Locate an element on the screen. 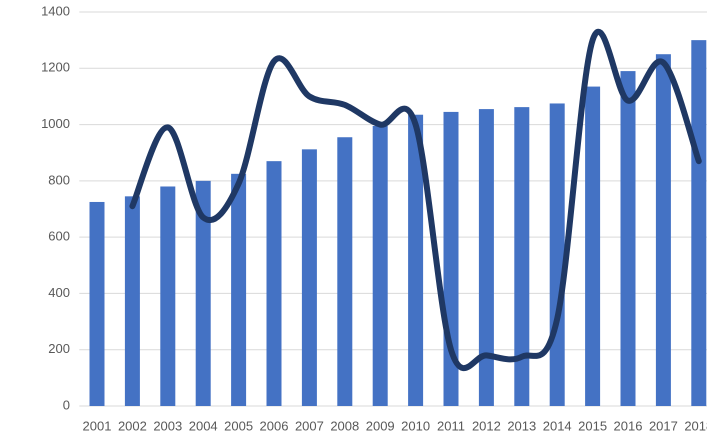 The height and width of the screenshot is (441, 707). x-tick-label: 2014 is located at coordinates (557, 425).